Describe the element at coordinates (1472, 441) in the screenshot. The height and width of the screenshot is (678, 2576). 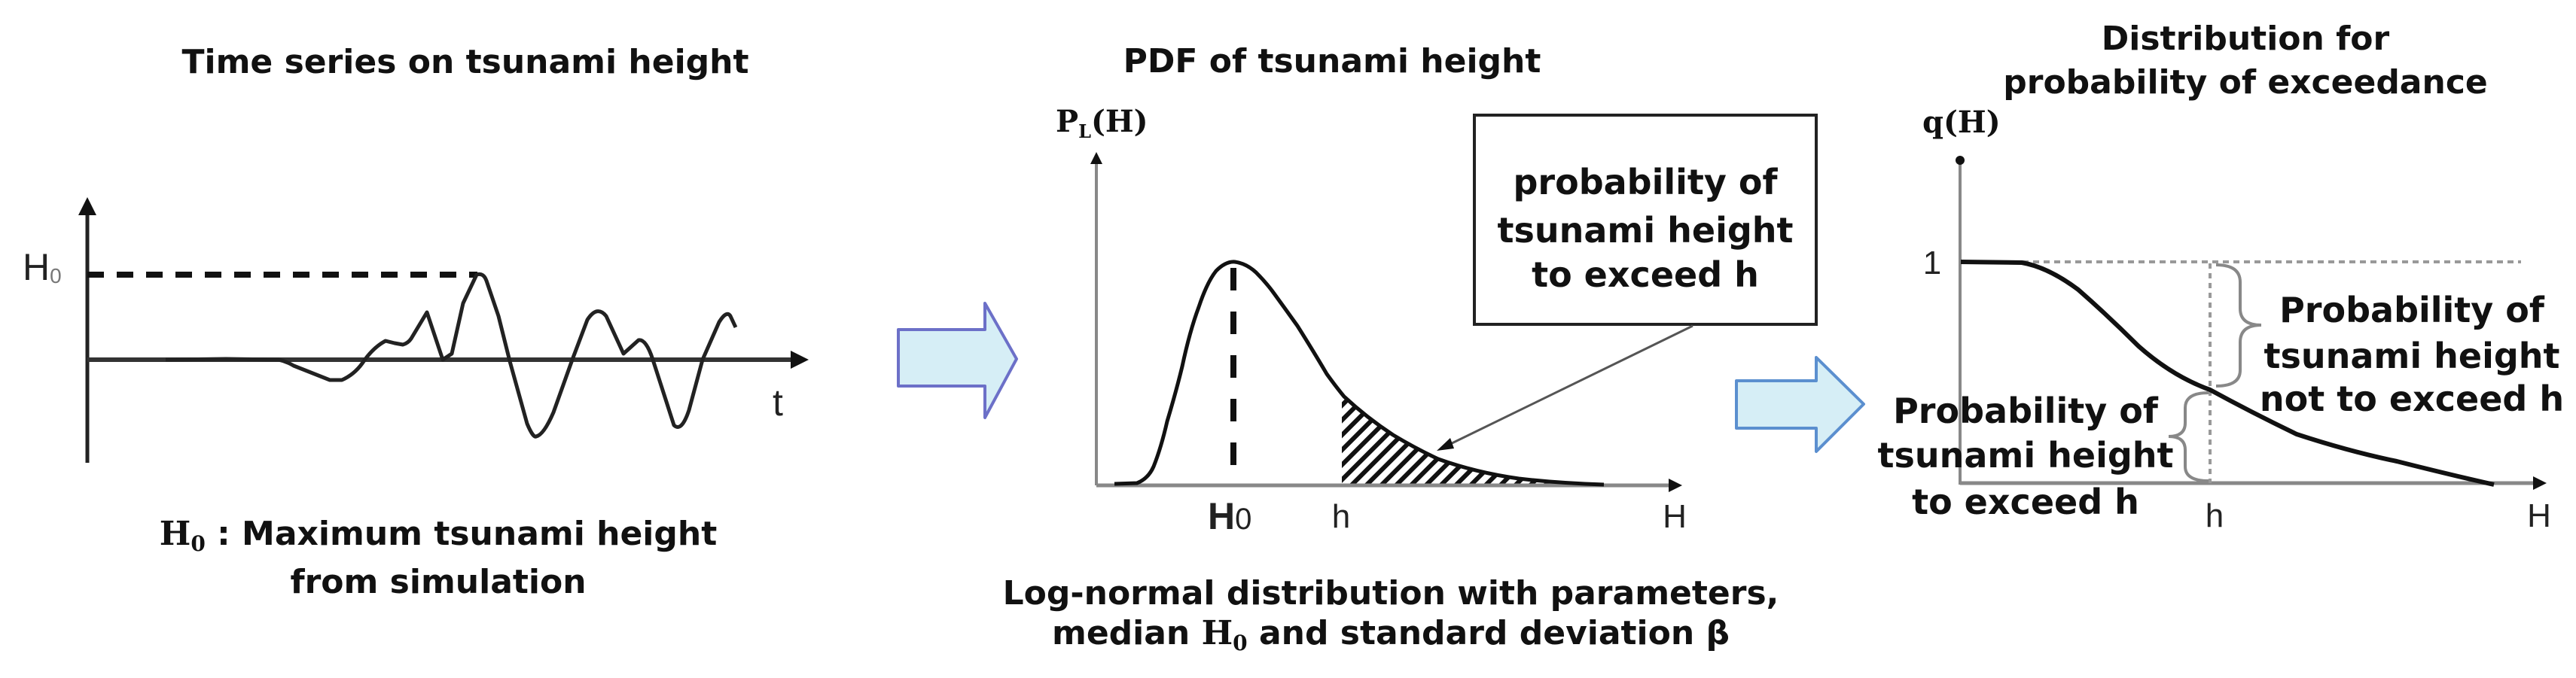
I see `exceedance-hatched-area` at that location.